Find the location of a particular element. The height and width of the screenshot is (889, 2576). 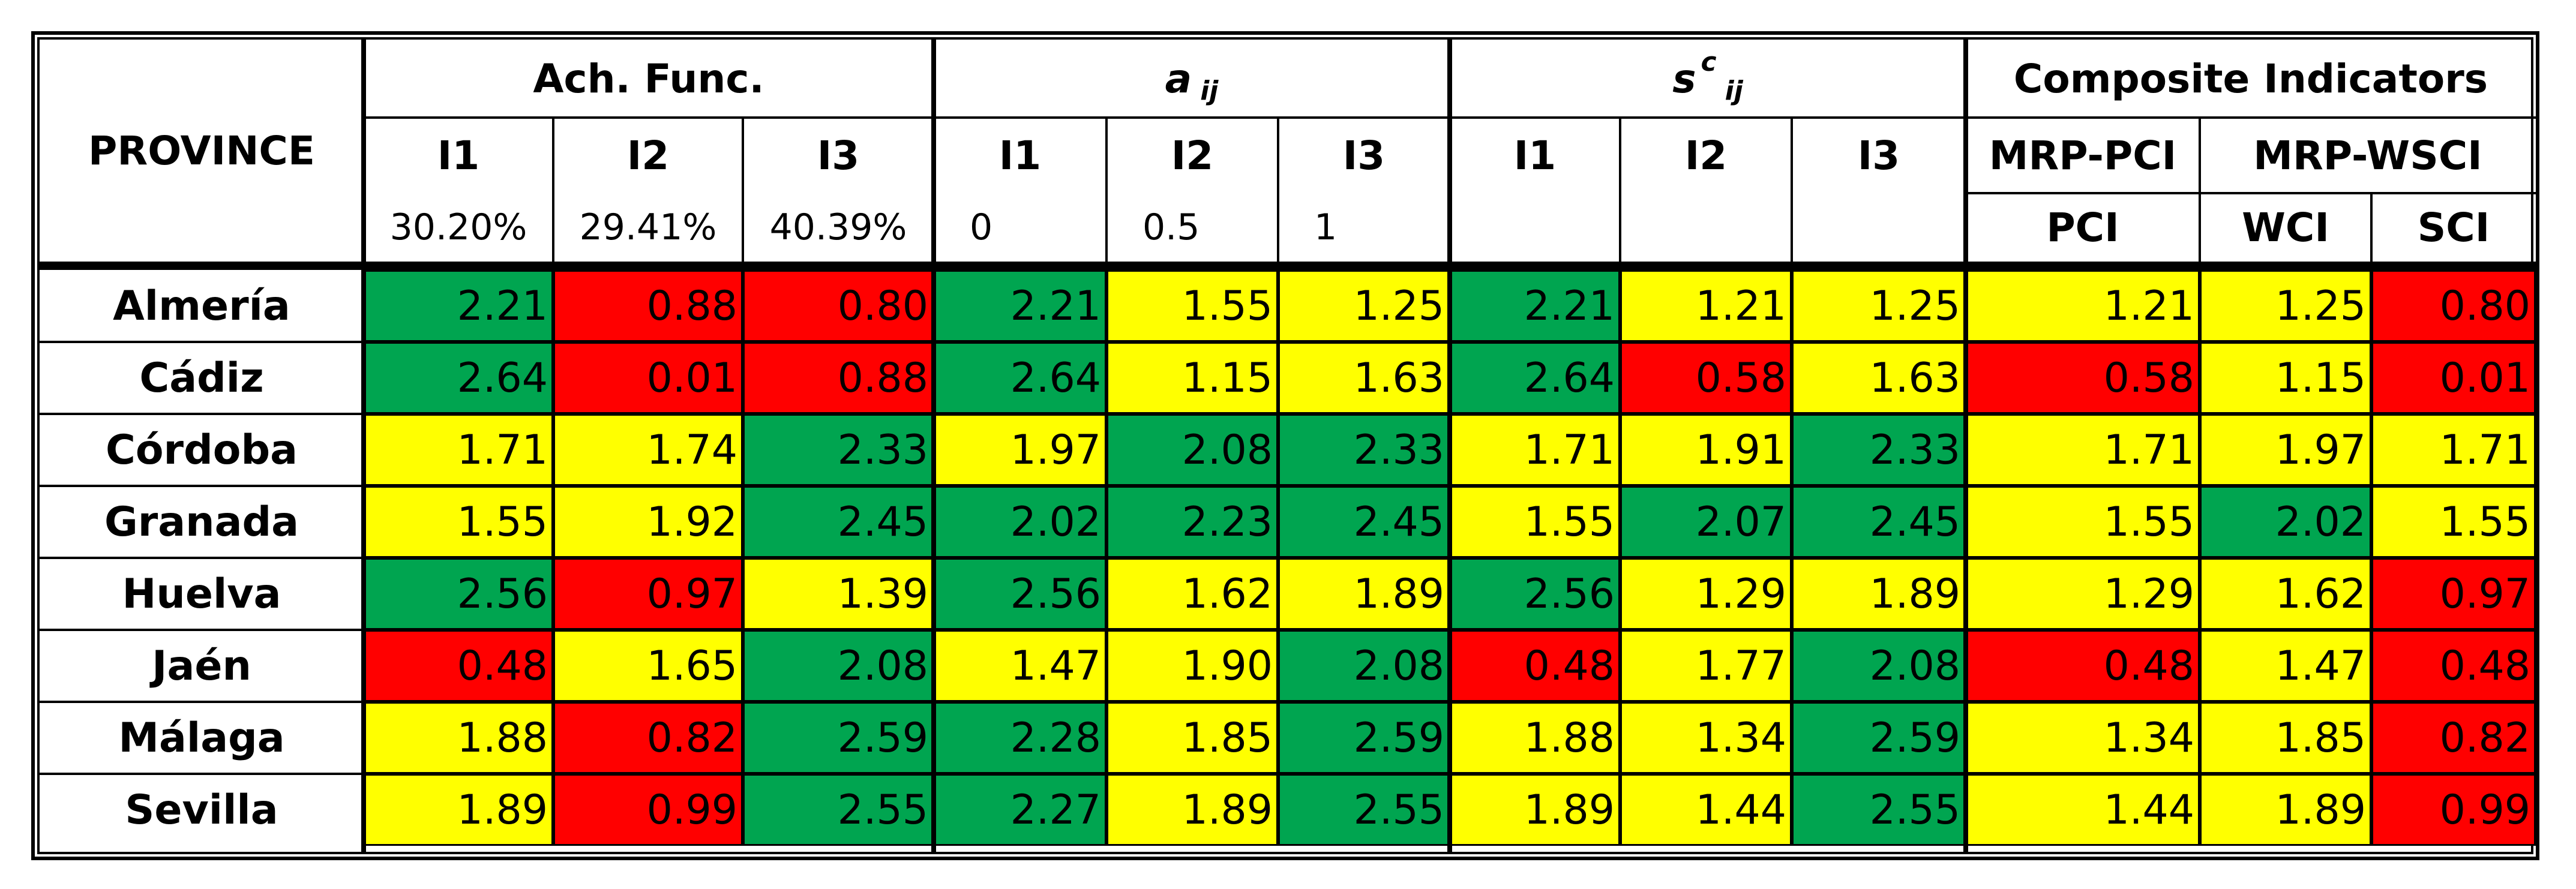

value-text: 1.25 is located at coordinates (1914, 306).